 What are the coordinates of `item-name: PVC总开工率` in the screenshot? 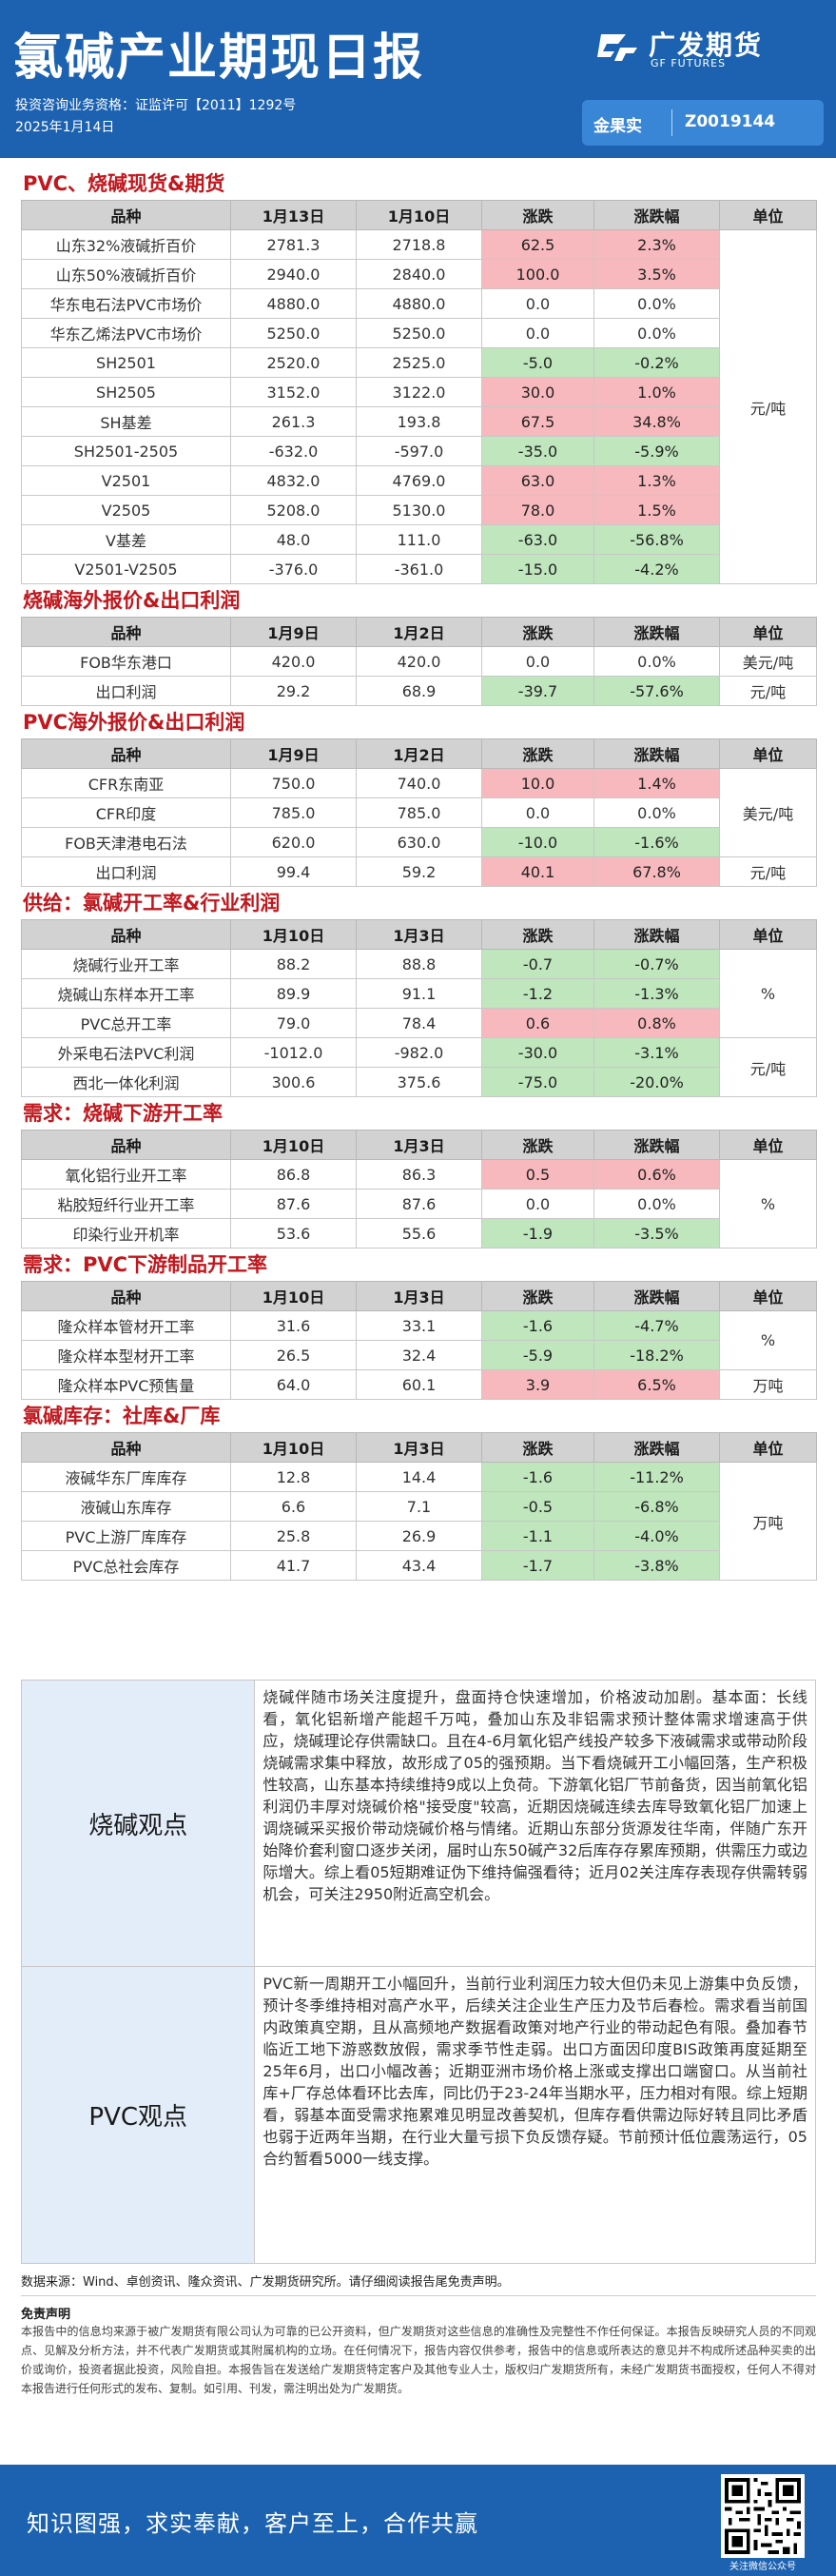 It's located at (126, 1023).